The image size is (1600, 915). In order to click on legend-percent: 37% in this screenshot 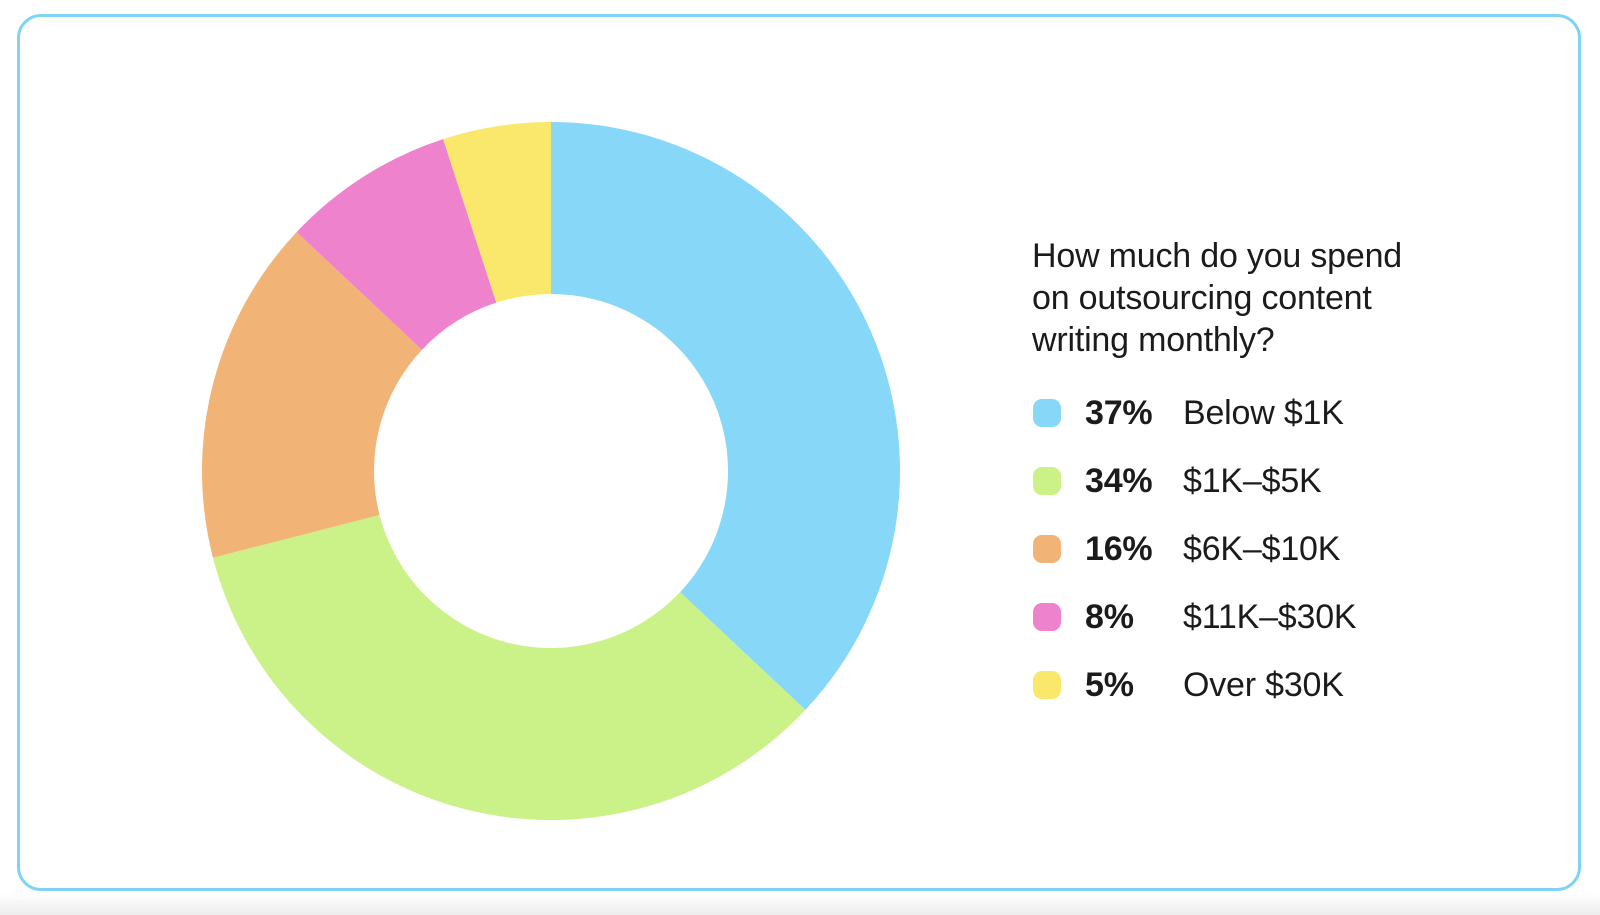, I will do `click(1119, 413)`.